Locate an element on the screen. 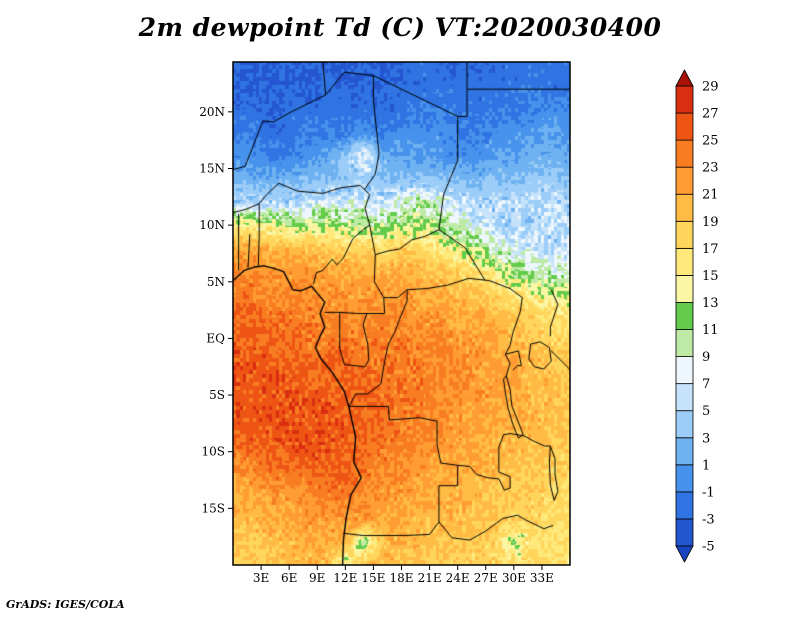  colorbar-label: 29 is located at coordinates (710, 87).